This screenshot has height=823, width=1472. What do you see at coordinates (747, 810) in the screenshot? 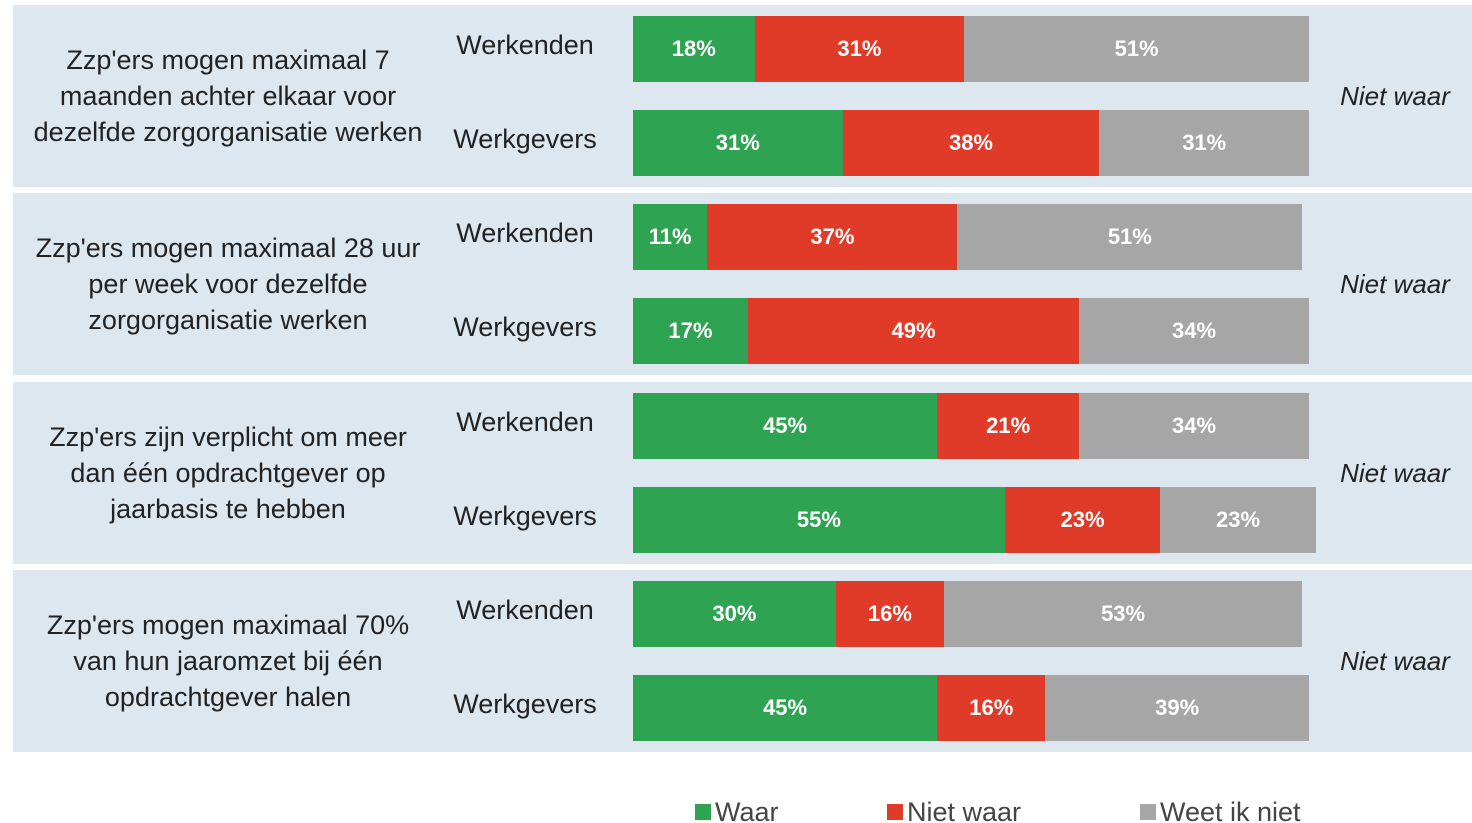
I see `legend-label: Waar` at bounding box center [747, 810].